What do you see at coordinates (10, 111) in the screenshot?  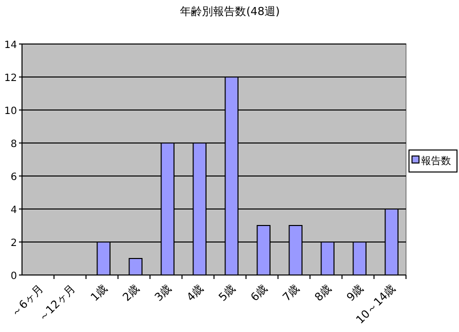 I see `y-tick-label: 10` at bounding box center [10, 111].